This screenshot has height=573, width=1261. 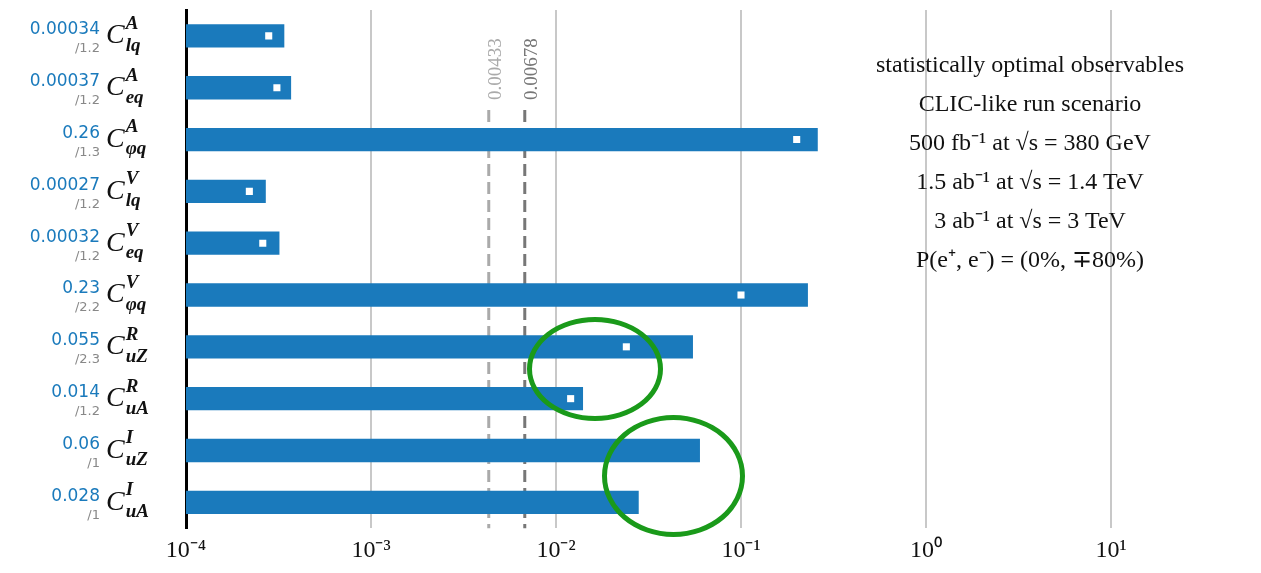 What do you see at coordinates (1030, 259) in the screenshot?
I see `annotation: P(e⁺, e⁻) = (0%, ∓80%)` at bounding box center [1030, 259].